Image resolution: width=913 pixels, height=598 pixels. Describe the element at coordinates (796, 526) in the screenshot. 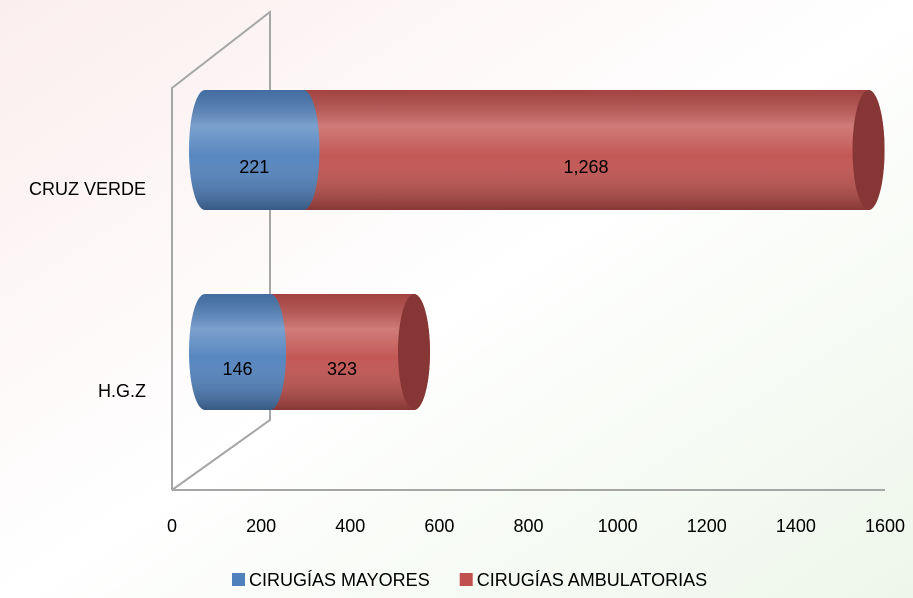

I see `x-tick-label: 1400` at that location.